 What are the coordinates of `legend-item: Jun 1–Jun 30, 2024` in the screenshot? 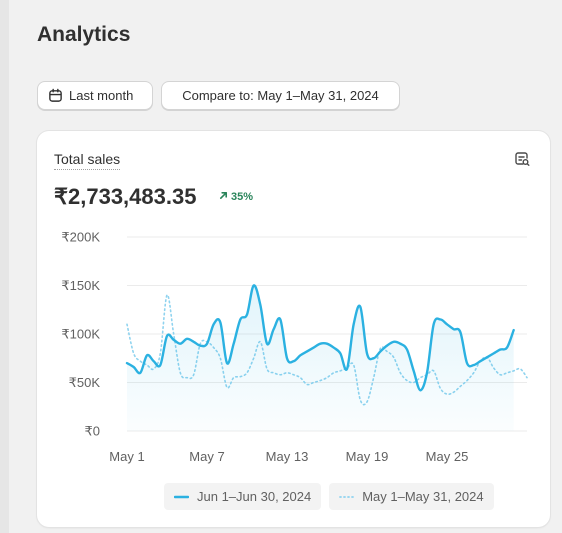 It's located at (243, 496).